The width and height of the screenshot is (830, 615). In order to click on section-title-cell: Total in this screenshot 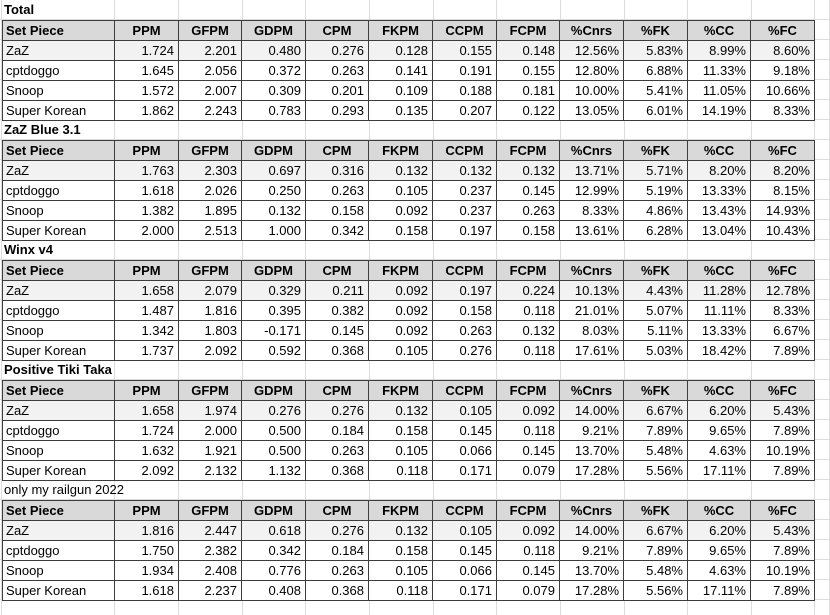, I will do `click(19, 9)`.